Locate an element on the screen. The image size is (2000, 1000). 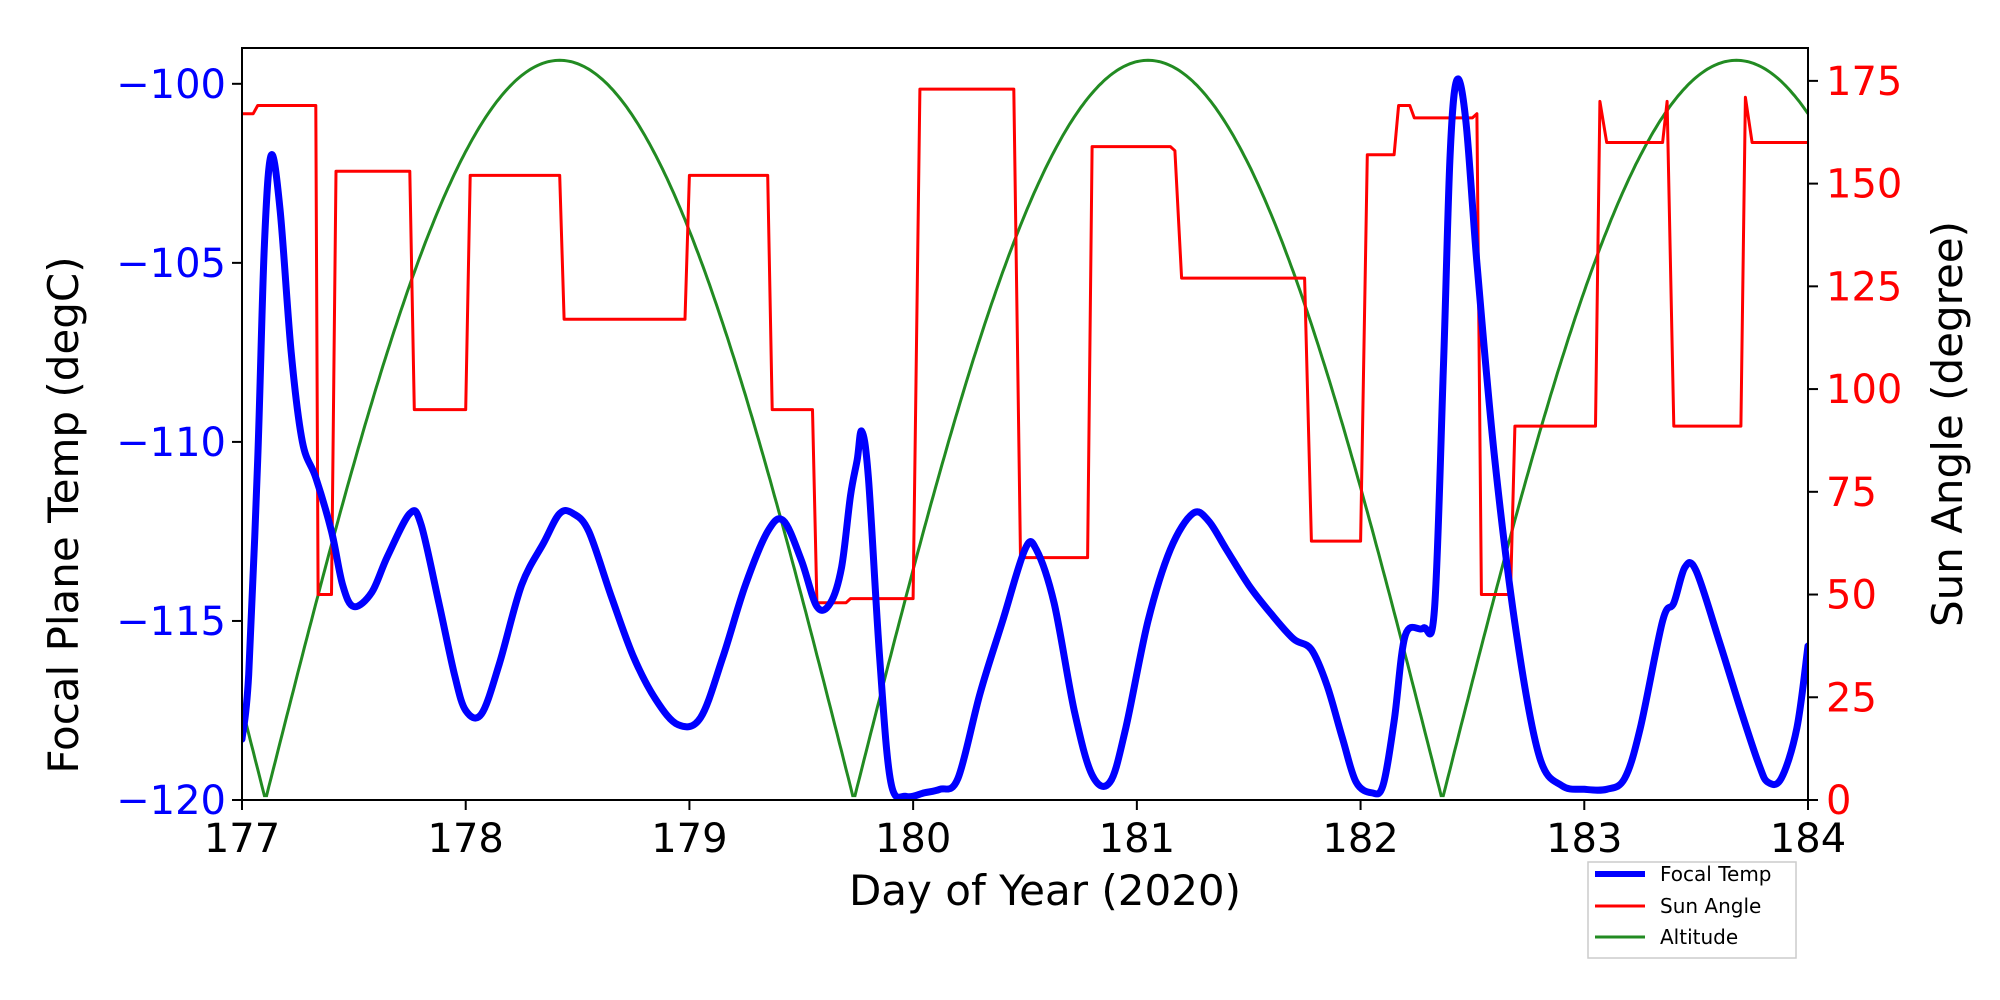
y-left-tick-label: −120 is located at coordinates (171, 801).